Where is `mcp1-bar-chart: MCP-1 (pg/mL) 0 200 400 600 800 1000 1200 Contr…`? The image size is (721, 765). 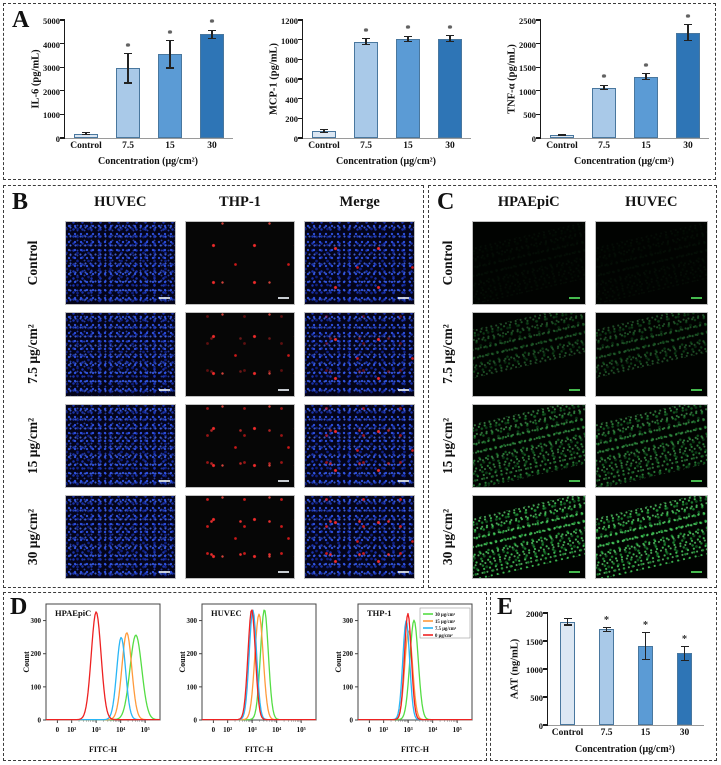
mcp1-bar-chart: MCP-1 (pg/mL) 0 200 400 600 800 1000 1200 Contr… is located at coordinates (372, 94).